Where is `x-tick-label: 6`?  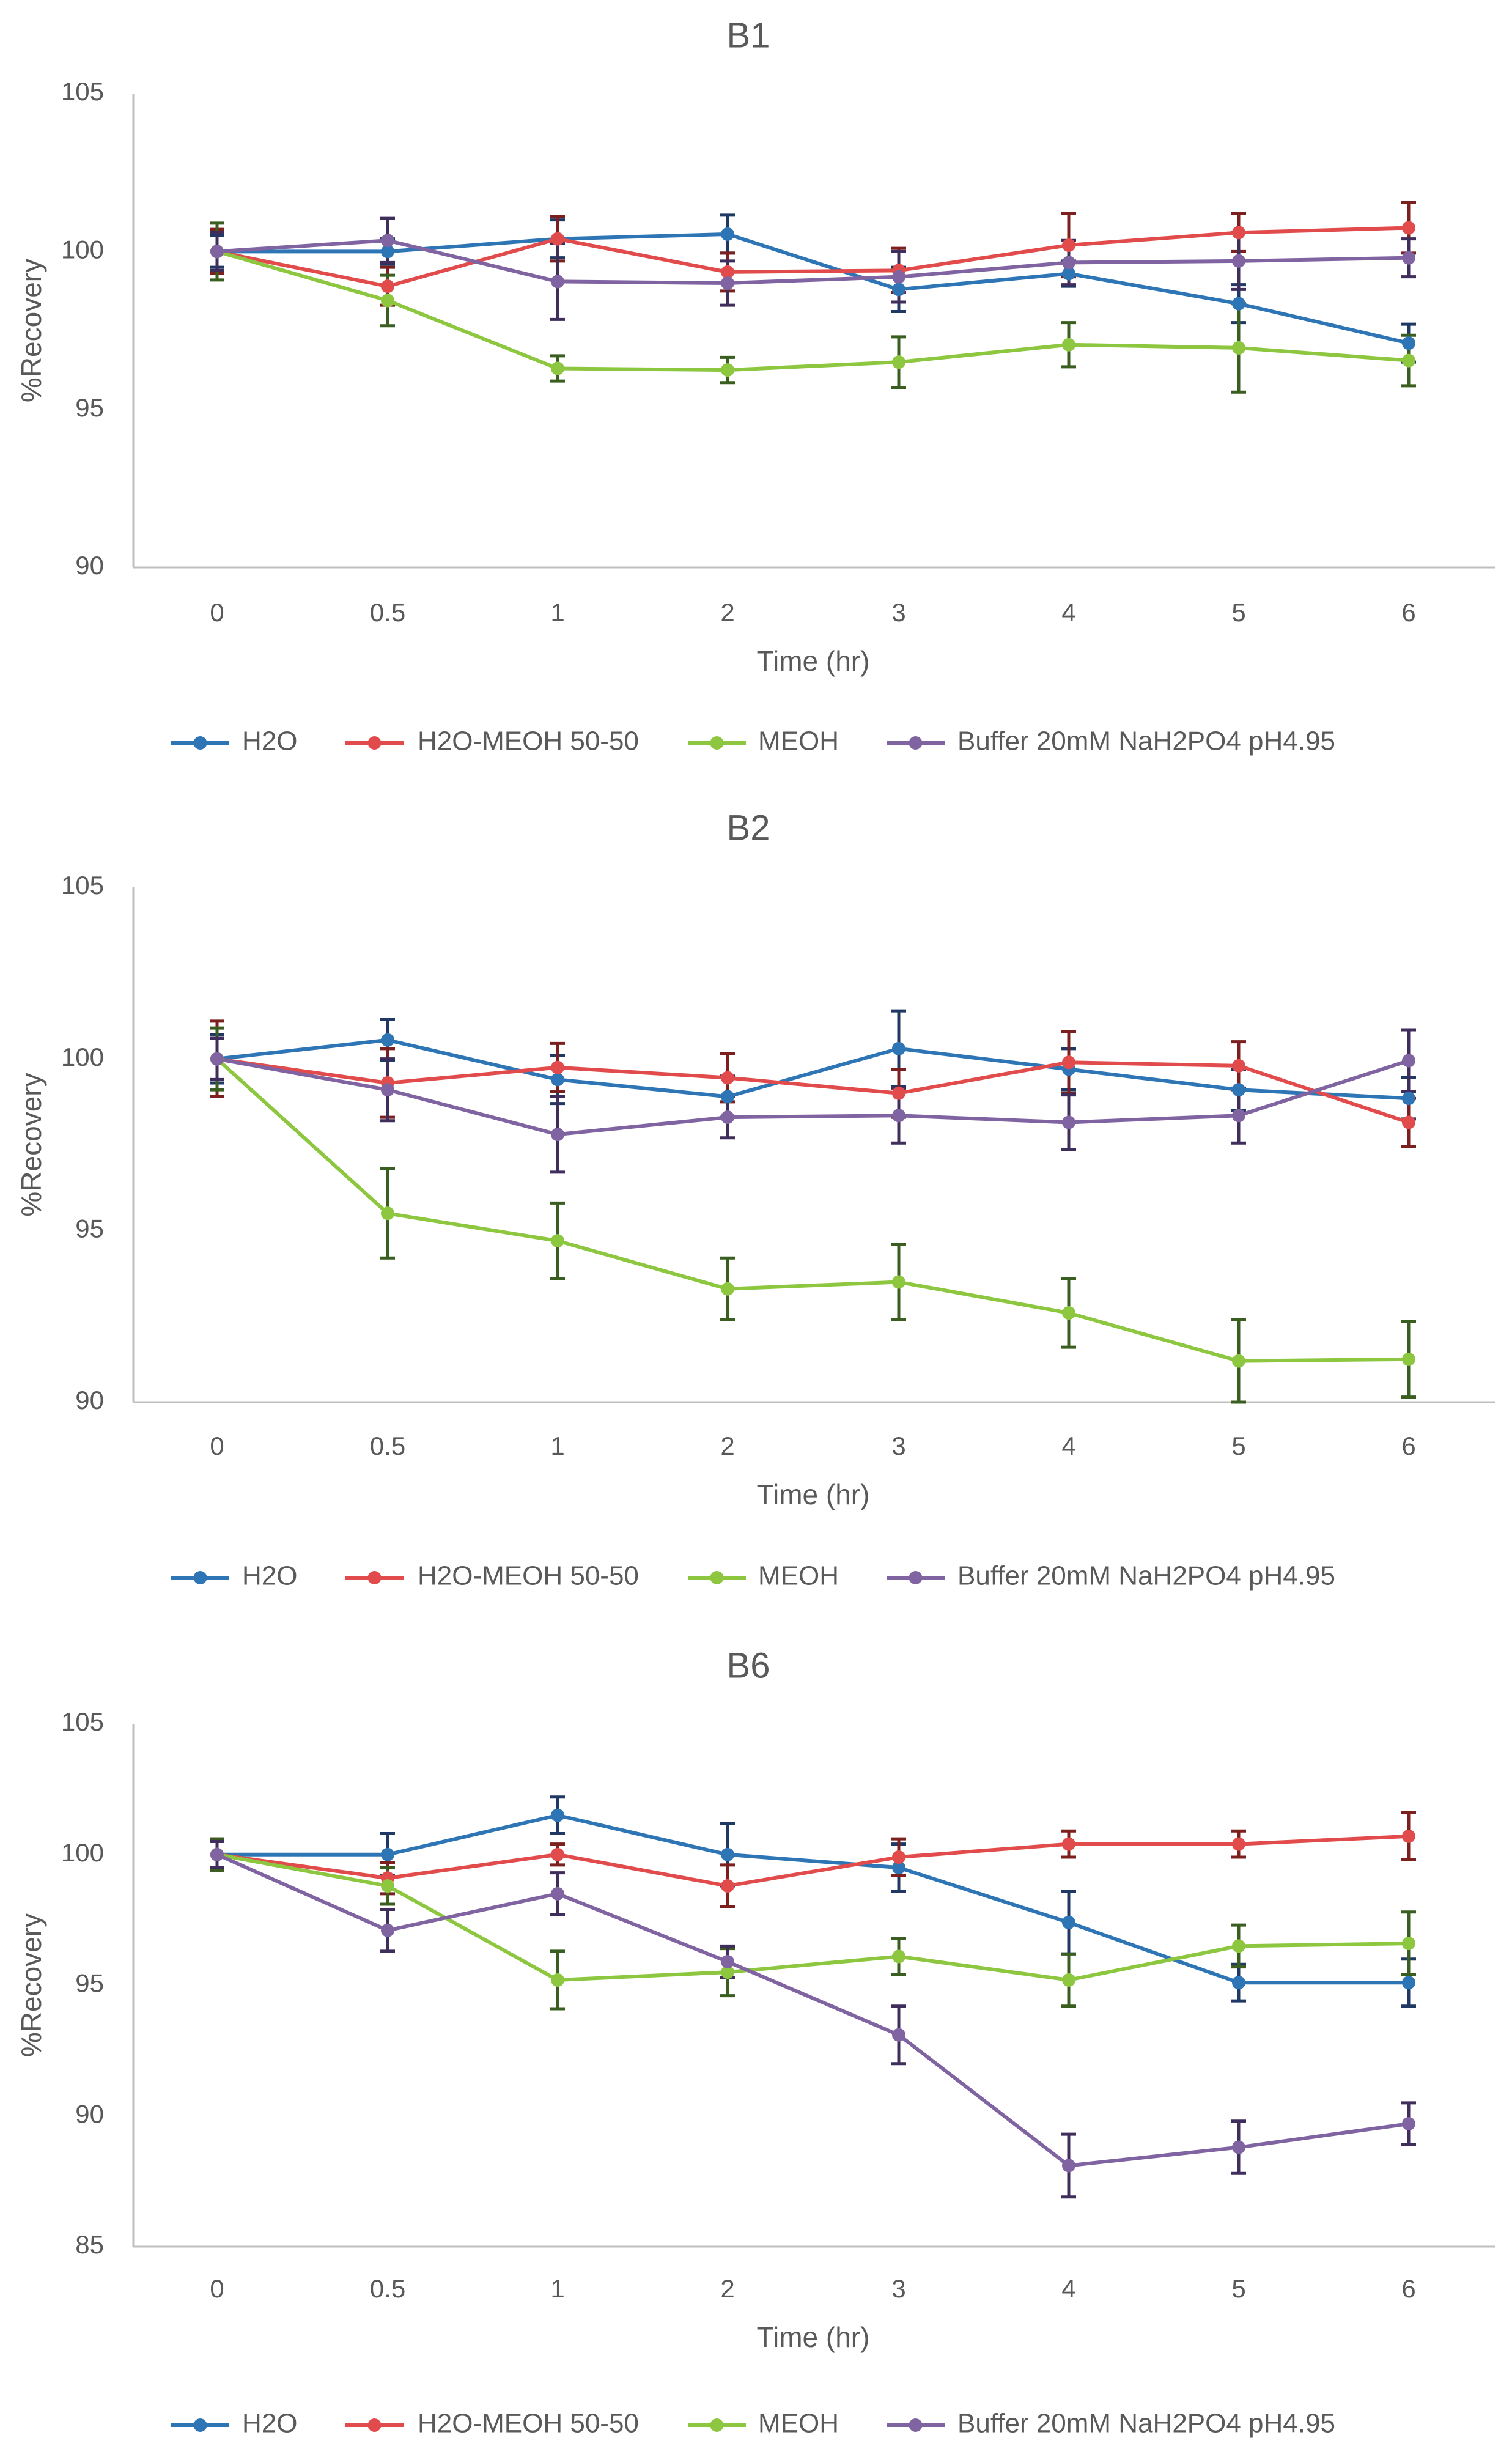
x-tick-label: 6 is located at coordinates (1408, 2288).